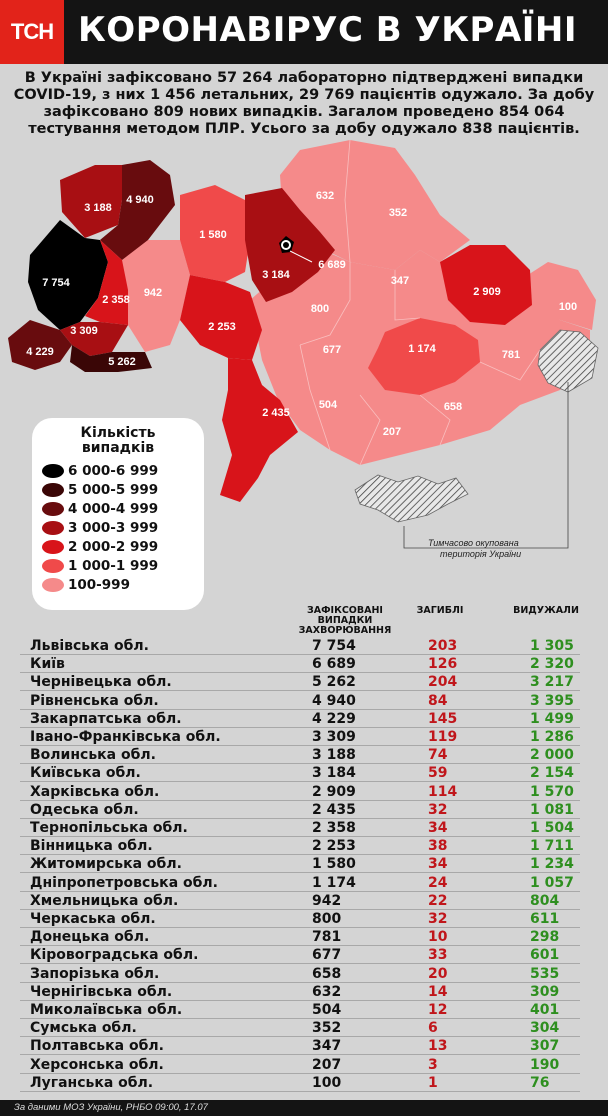 The image size is (608, 1116). What do you see at coordinates (552, 718) in the screenshot?
I see `recovered-value: 1 499` at bounding box center [552, 718].